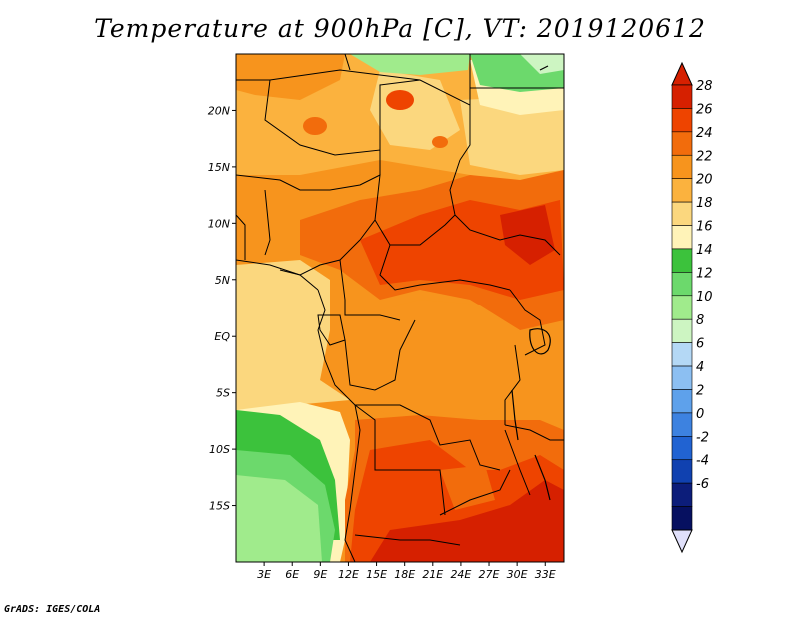  I want to click on lat-tick-label: 5S, so click(223, 393).